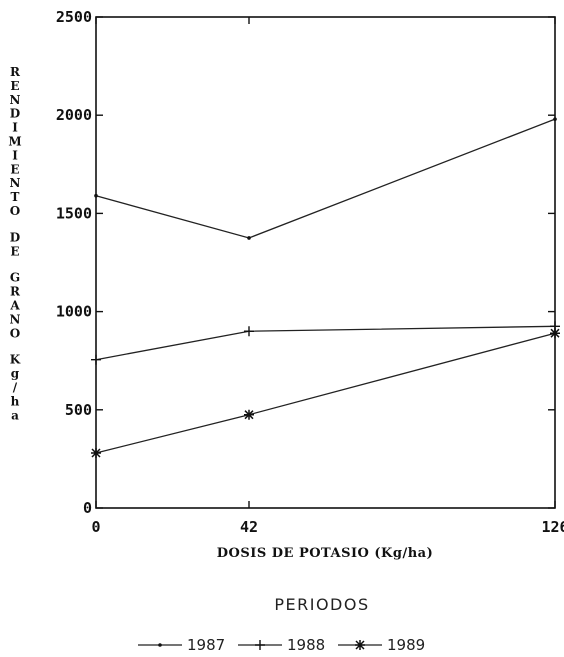 The image size is (564, 657). I want to click on y-axis-label-char: /, so click(15, 388).